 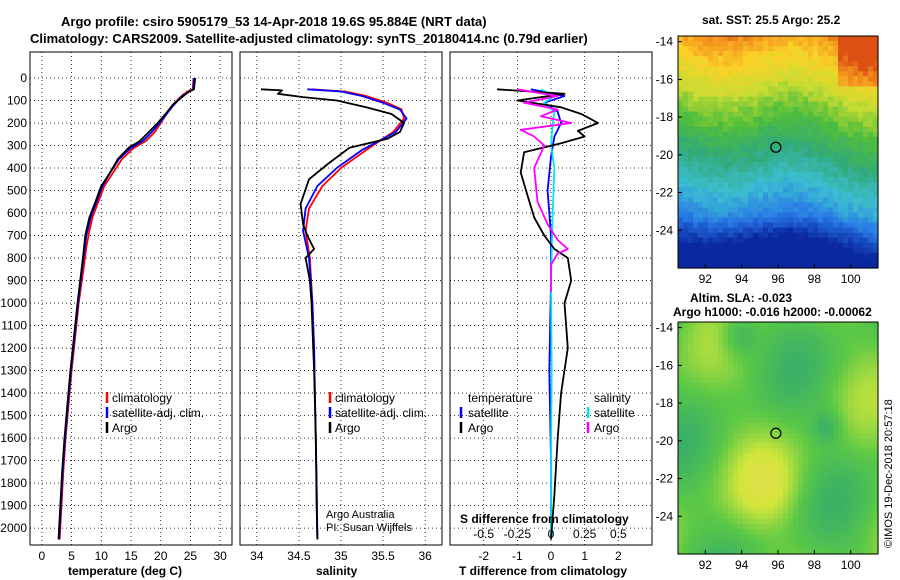 I want to click on credit-text: ©IMOS 19-Dec-2018 20:57:18, so click(x=889, y=473).